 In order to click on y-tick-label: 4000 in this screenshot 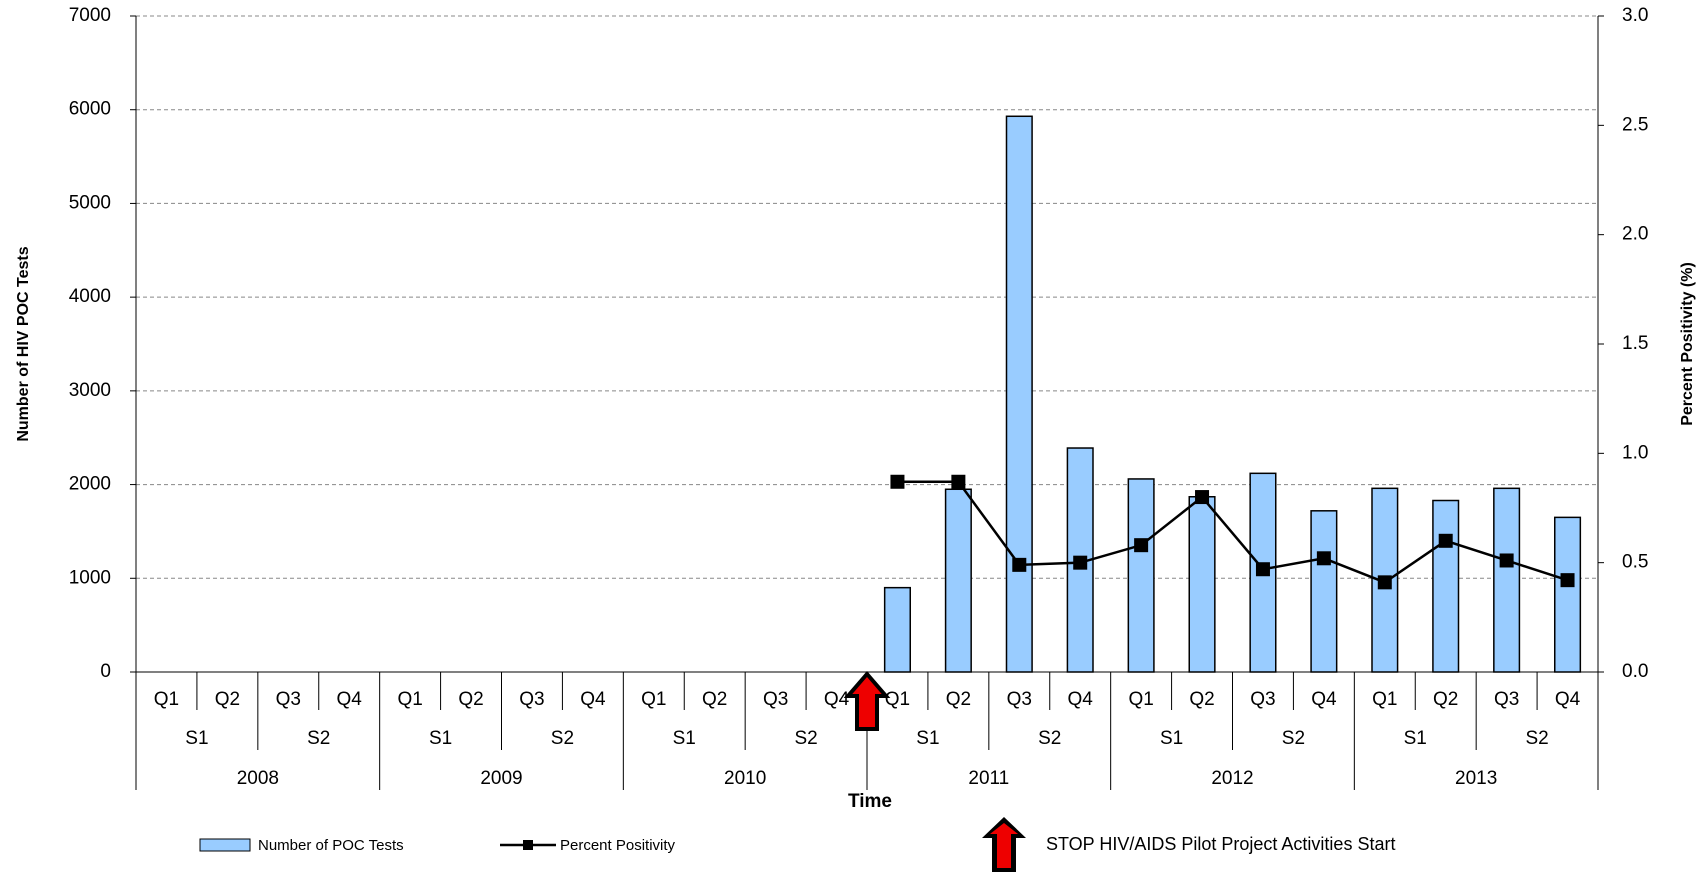, I will do `click(90, 296)`.